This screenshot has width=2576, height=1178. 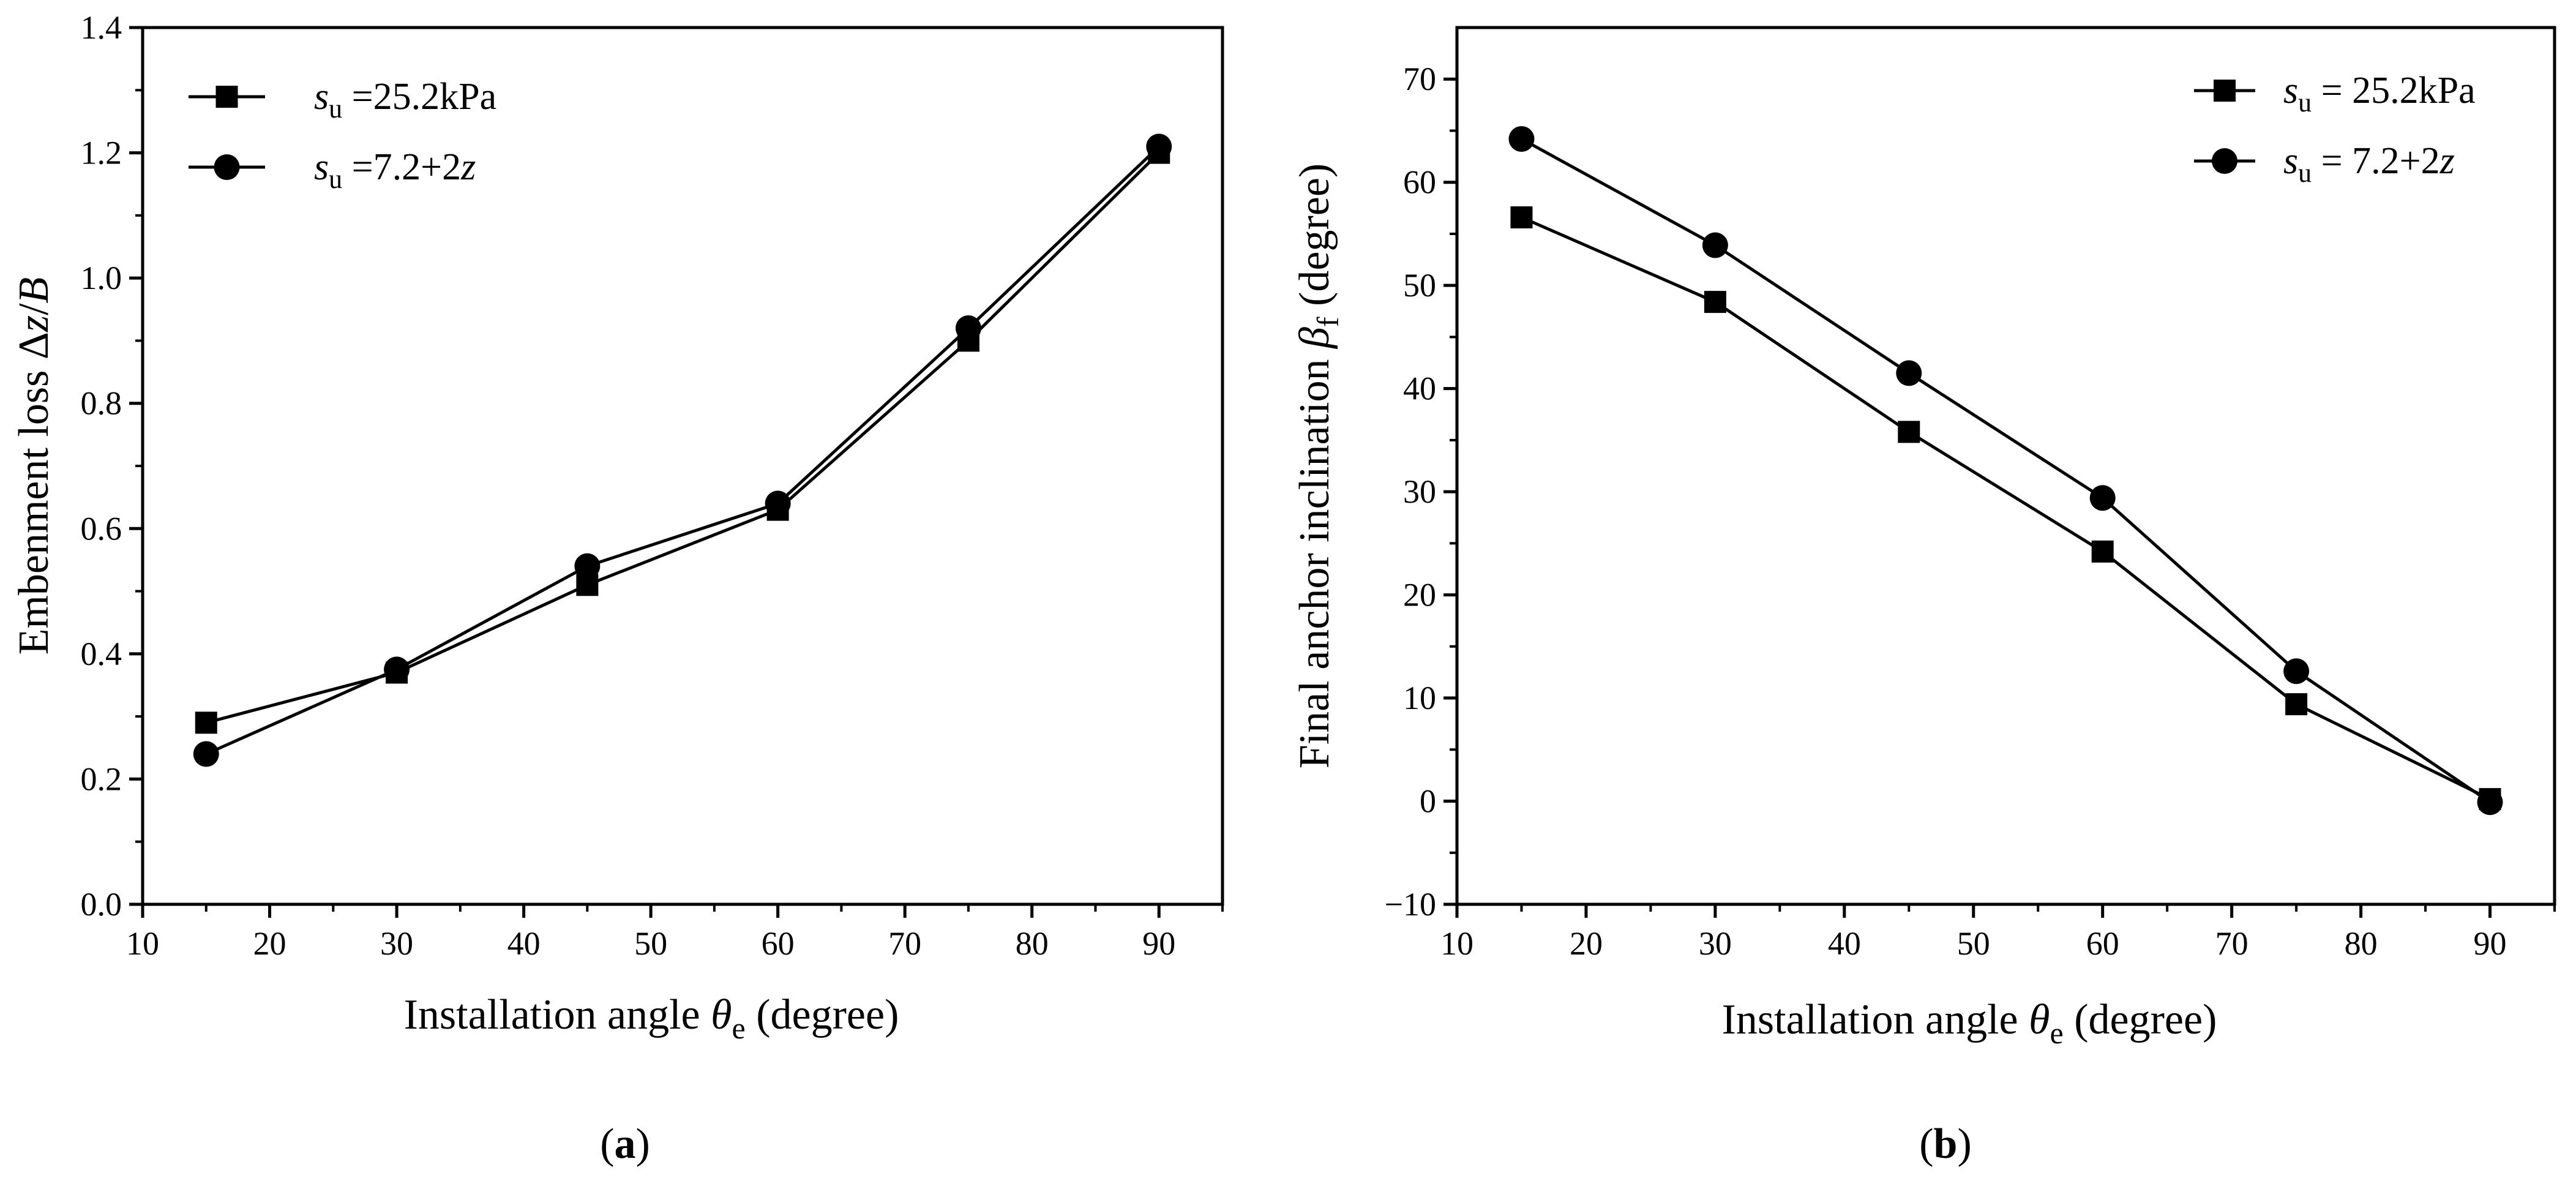 I want to click on panel-b-legend-label-su-25-2kpa: su = 25.2kPa, so click(x=2380, y=94).